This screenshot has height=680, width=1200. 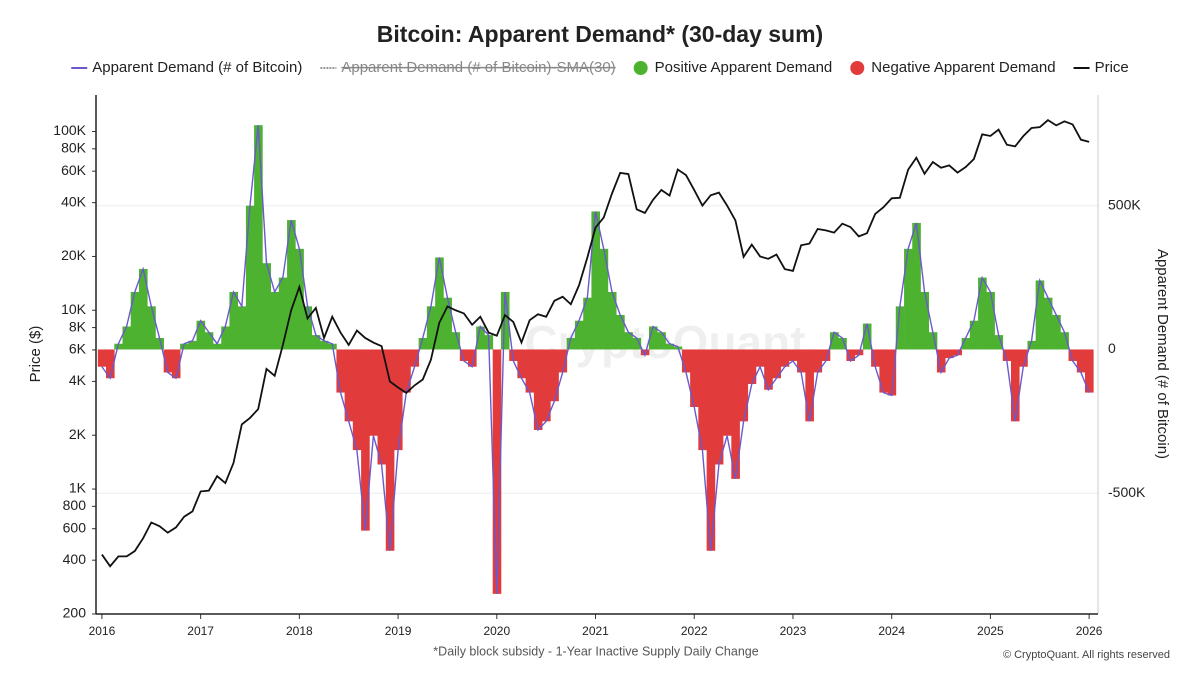 What do you see at coordinates (398, 631) in the screenshot?
I see `x-tick-label: 2019` at bounding box center [398, 631].